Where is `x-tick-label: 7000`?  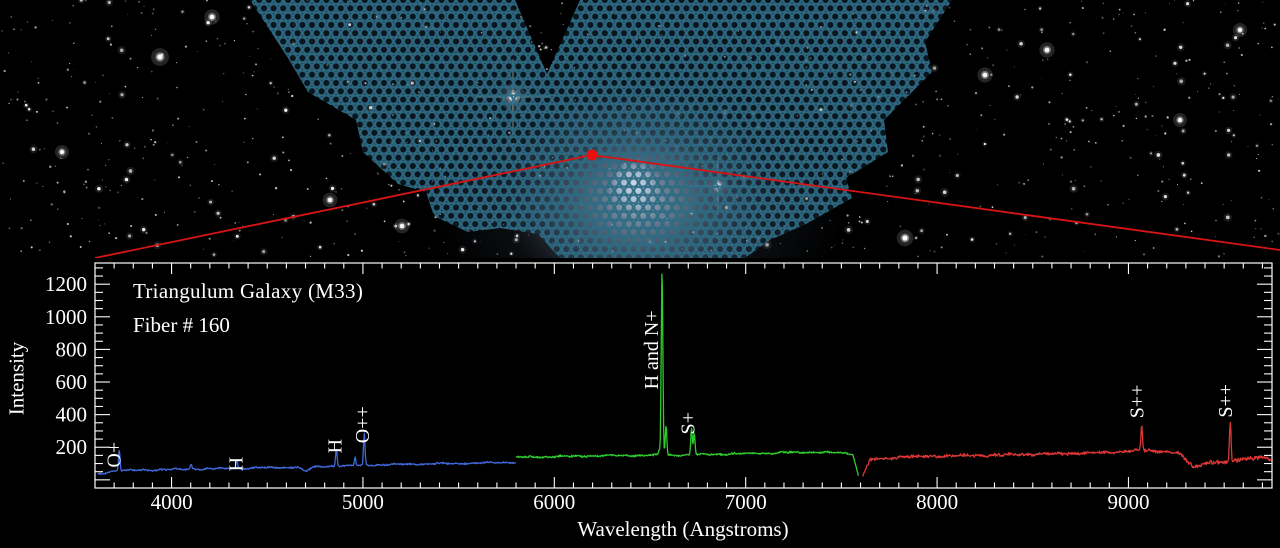 x-tick-label: 7000 is located at coordinates (746, 502).